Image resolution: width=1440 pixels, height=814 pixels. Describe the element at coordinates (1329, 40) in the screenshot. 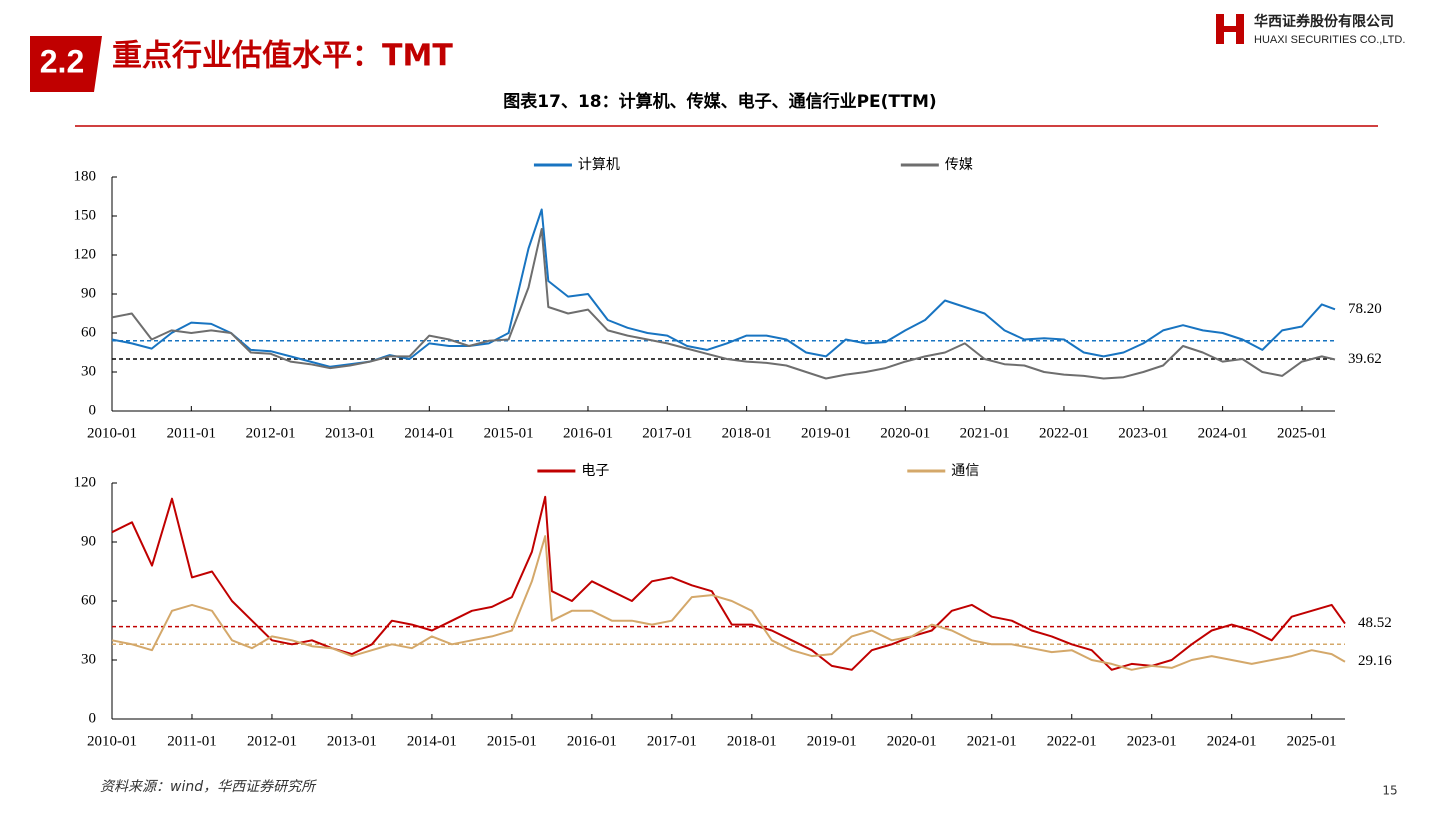

I see `company-name-en: HUAXI SECURITIES CO.,LTD.` at that location.